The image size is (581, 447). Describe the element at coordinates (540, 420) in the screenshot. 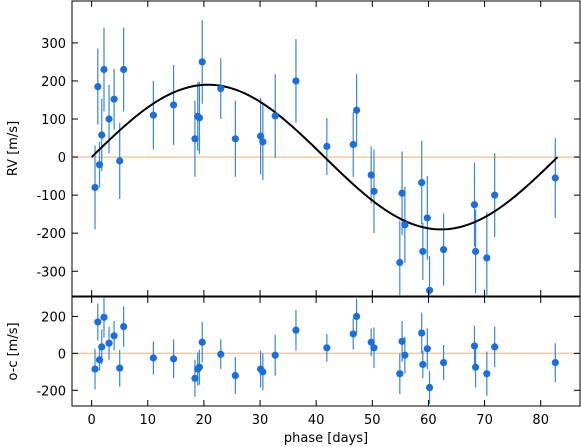

I see `x-tick-label: 80` at that location.